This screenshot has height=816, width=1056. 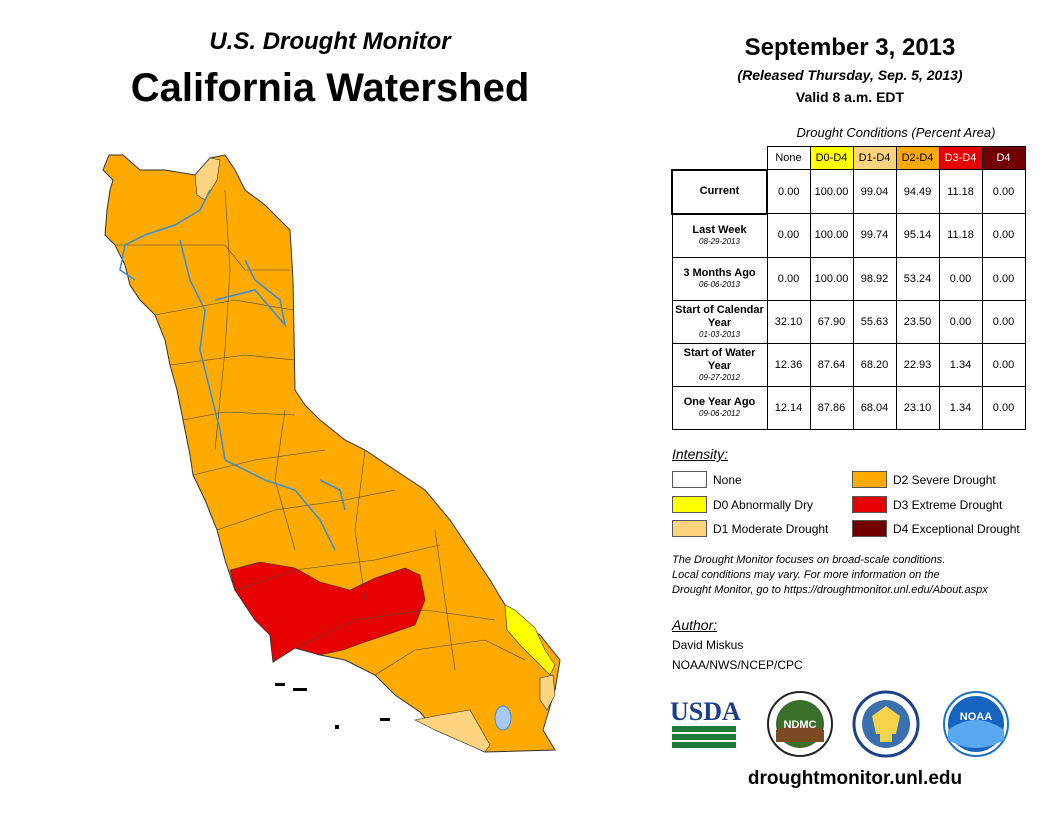 What do you see at coordinates (788, 158) in the screenshot?
I see `col-header: None` at bounding box center [788, 158].